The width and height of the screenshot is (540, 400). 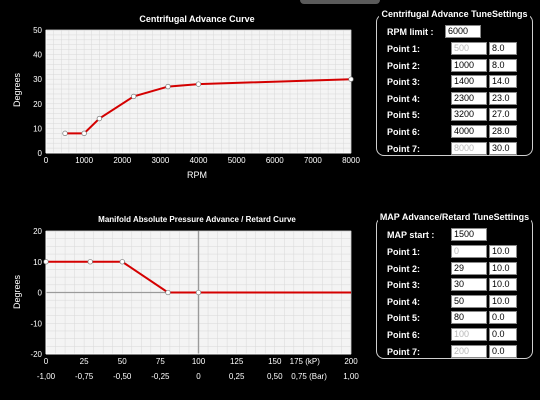 I want to click on x2-tick-label: 1,00, so click(x=351, y=376).